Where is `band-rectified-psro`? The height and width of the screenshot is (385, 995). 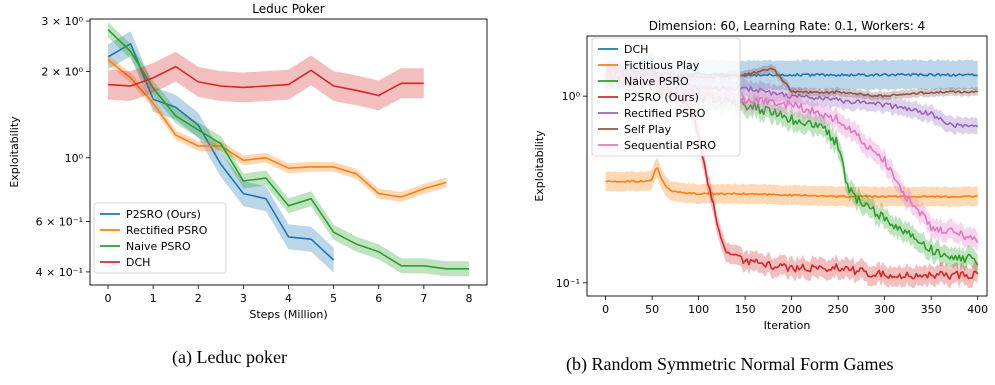
band-rectified-psro is located at coordinates (791, 97).